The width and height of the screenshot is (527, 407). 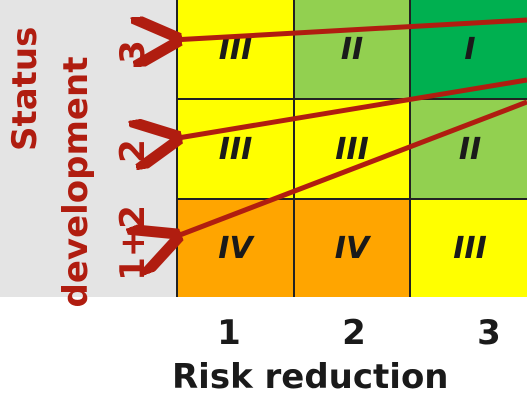 I want to click on y-axis-title-status: Status, so click(x=25, y=89).